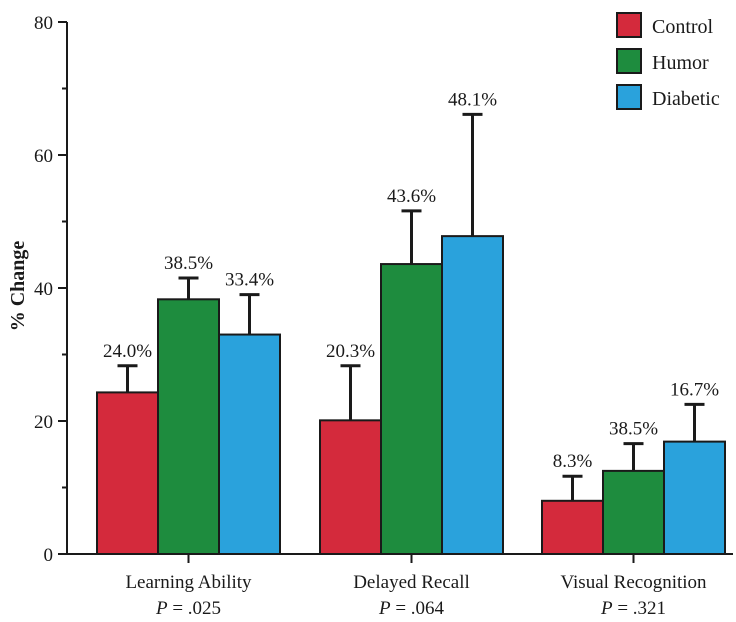 This screenshot has height=622, width=736. Describe the element at coordinates (573, 461) in the screenshot. I see `data-label: 8.3%` at that location.